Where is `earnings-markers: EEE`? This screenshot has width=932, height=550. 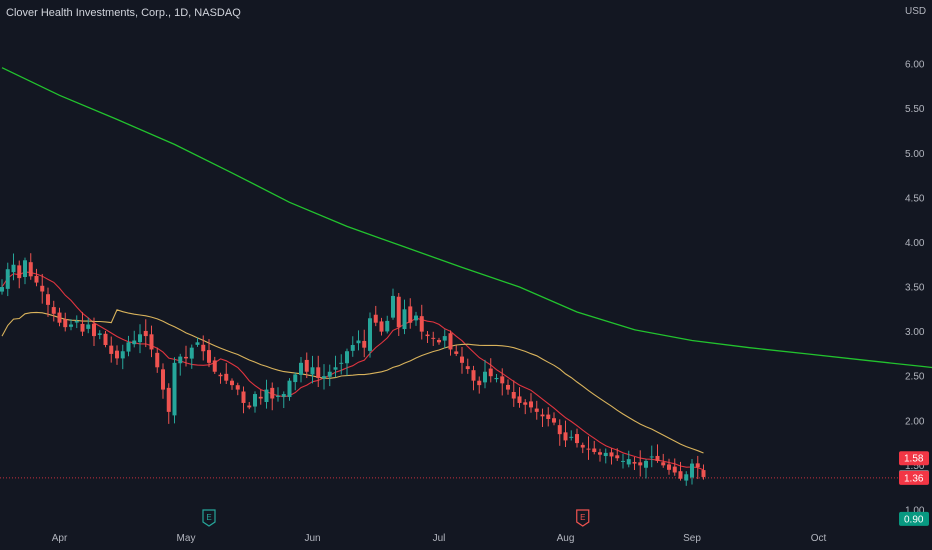
earnings-markers: EEE is located at coordinates (567, 518).